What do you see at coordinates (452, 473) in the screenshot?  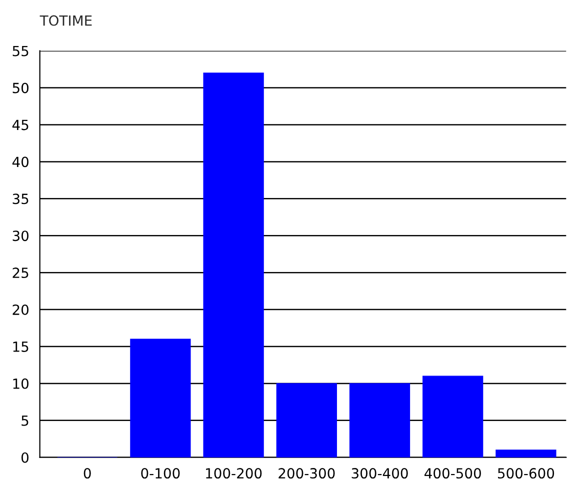 I see `x-tick-label: 400-500` at bounding box center [452, 473].